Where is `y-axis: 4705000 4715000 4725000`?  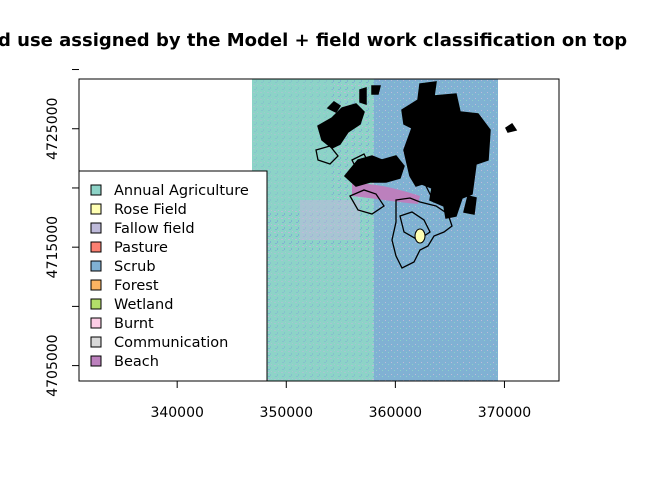 y-axis: 4705000 4715000 4725000 is located at coordinates (62, 233).